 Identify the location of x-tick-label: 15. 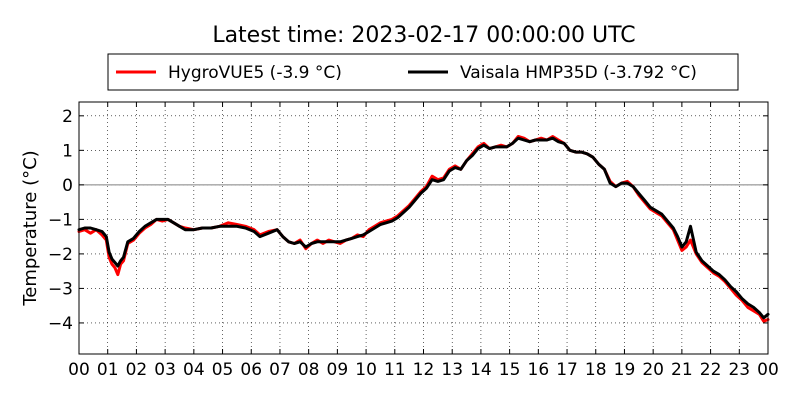
(510, 370).